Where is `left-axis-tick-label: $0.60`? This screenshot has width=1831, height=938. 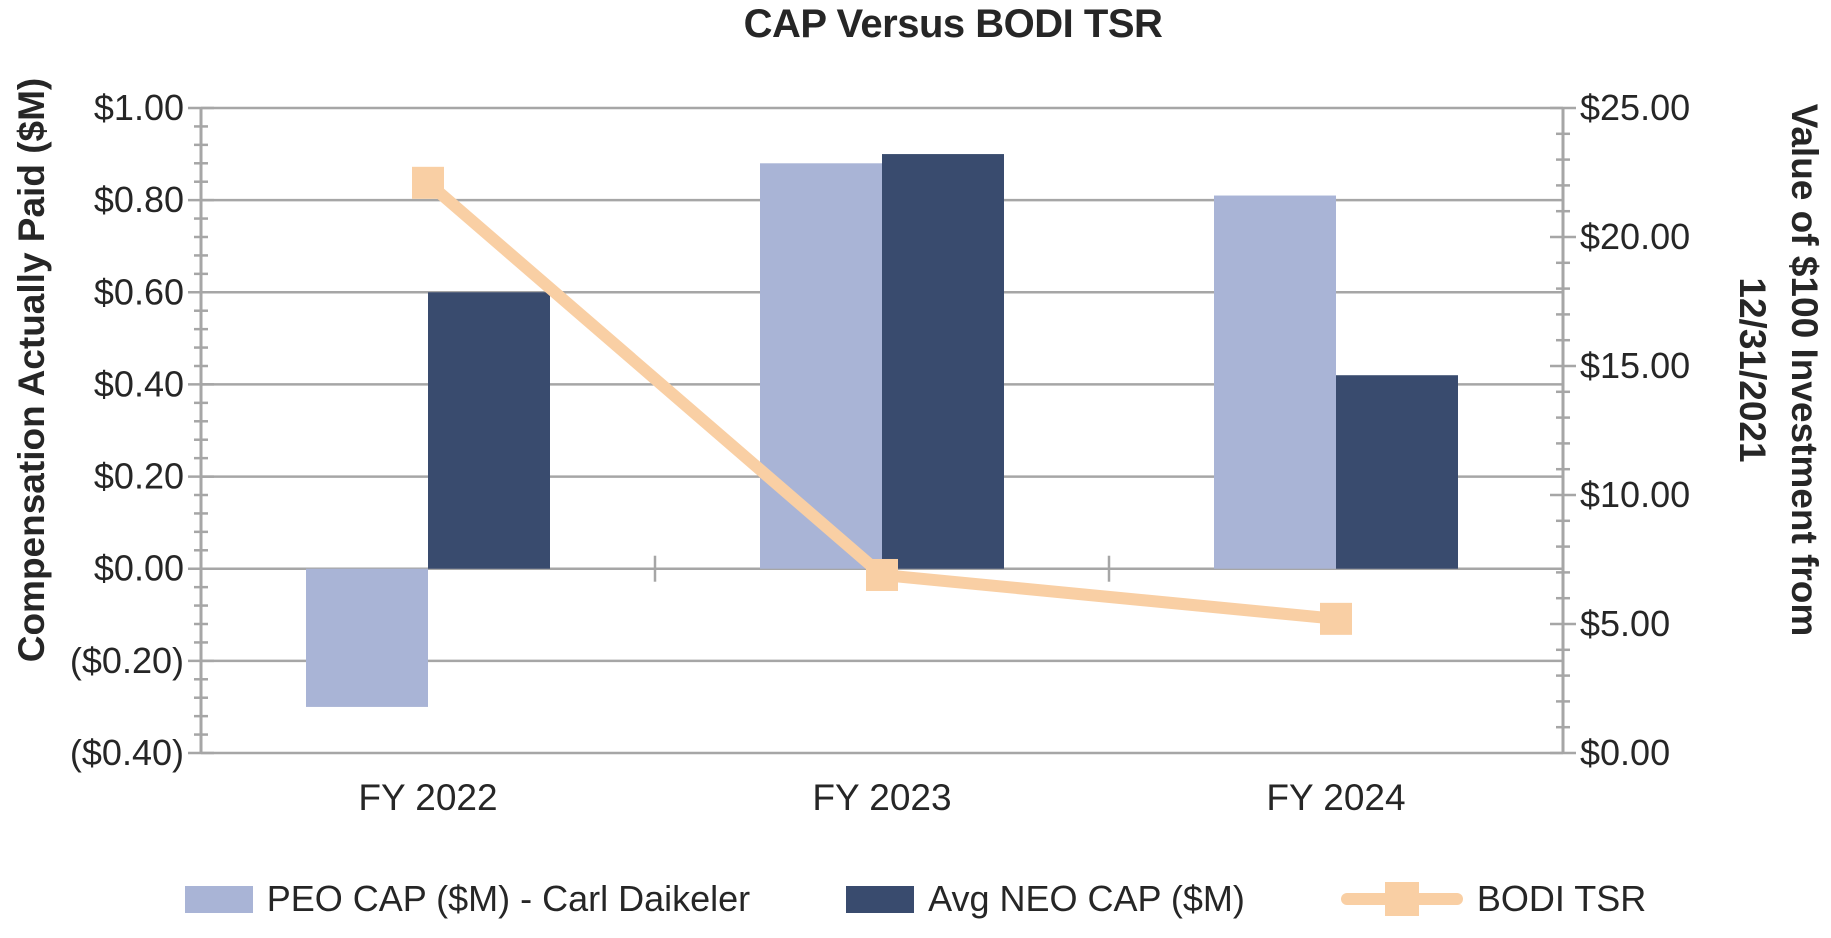
left-axis-tick-label: $0.60 is located at coordinates (139, 291).